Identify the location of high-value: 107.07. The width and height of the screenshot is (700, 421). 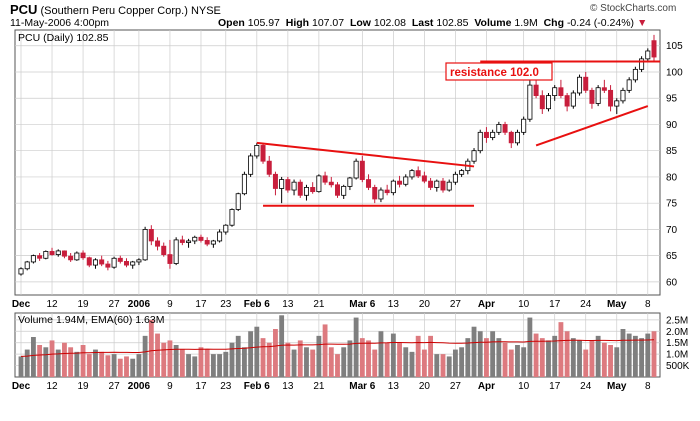
(328, 23).